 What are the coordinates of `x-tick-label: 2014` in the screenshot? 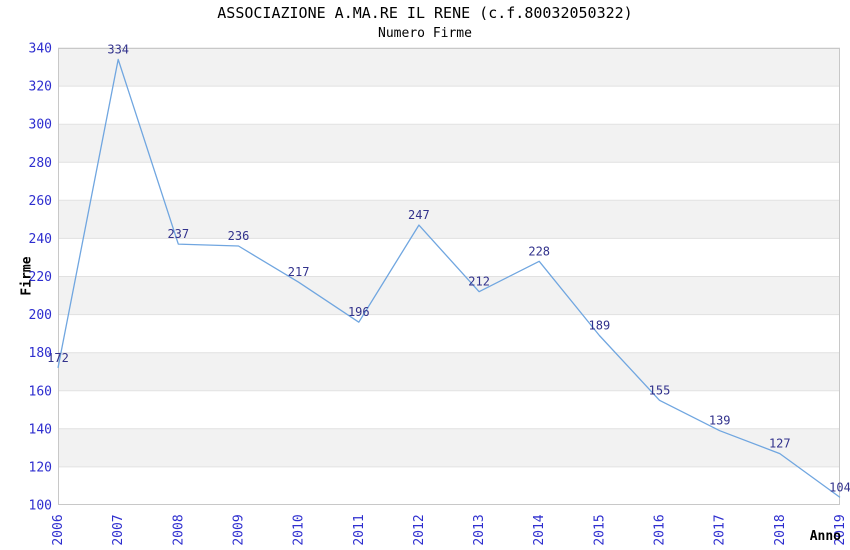 It's located at (539, 529).